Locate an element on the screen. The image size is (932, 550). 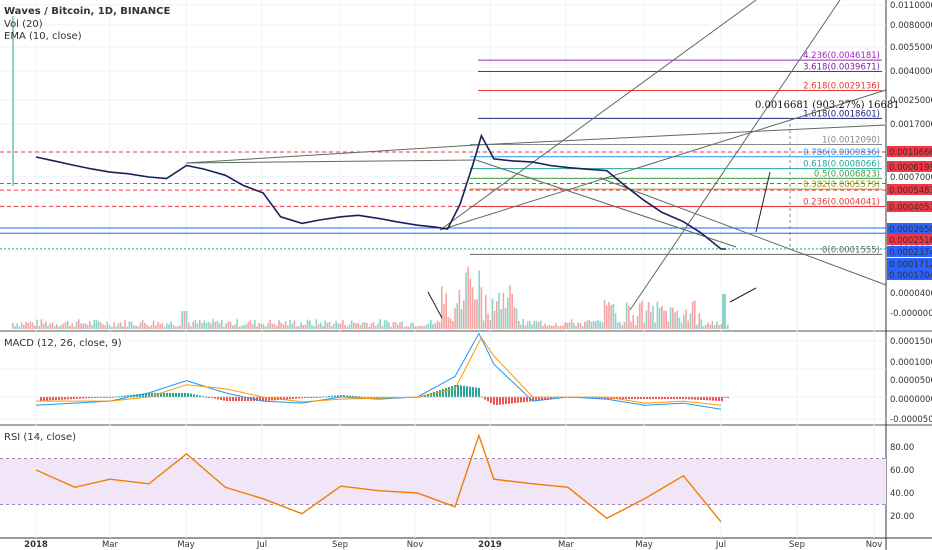
fib-label: 0.786(0.0009836) is located at coordinates (841, 153).